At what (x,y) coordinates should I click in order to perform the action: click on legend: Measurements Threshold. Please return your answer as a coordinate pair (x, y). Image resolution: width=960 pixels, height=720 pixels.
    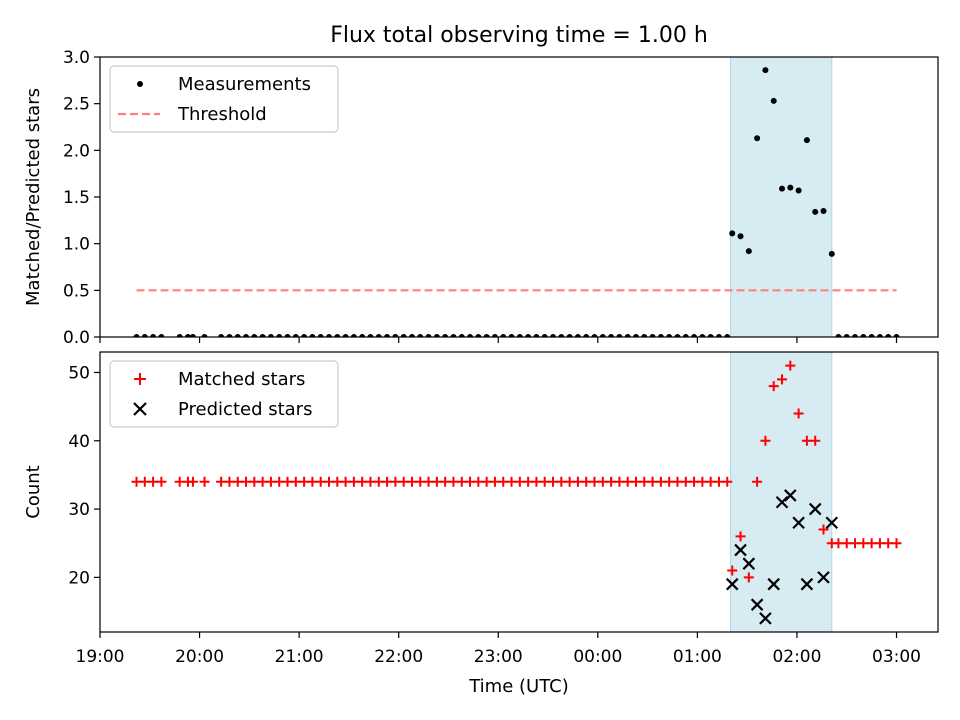
    Looking at the image, I should click on (224, 99).